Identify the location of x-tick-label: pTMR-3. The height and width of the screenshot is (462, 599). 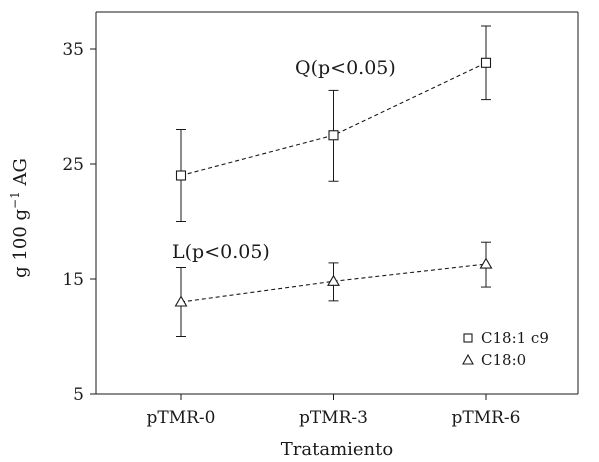
(333, 418).